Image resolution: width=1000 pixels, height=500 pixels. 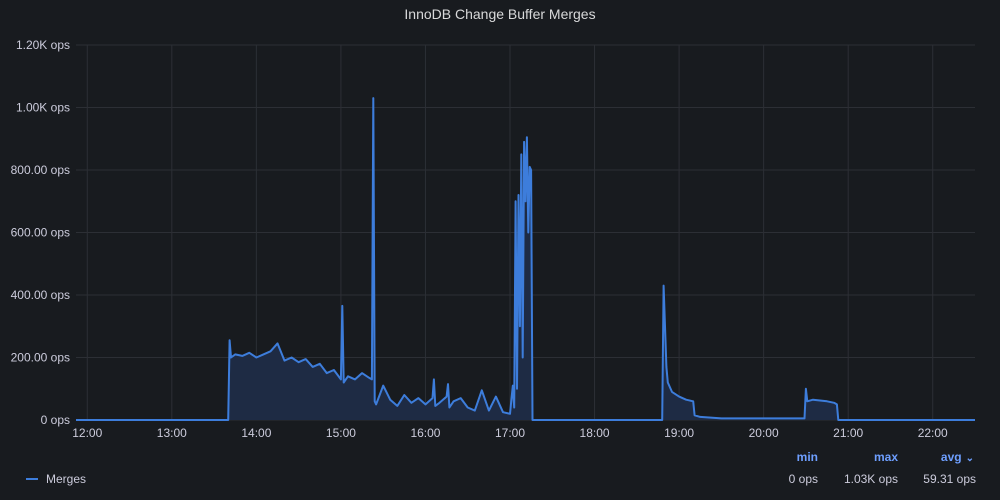 I want to click on x-tick-label: 14:00, so click(x=256, y=433).